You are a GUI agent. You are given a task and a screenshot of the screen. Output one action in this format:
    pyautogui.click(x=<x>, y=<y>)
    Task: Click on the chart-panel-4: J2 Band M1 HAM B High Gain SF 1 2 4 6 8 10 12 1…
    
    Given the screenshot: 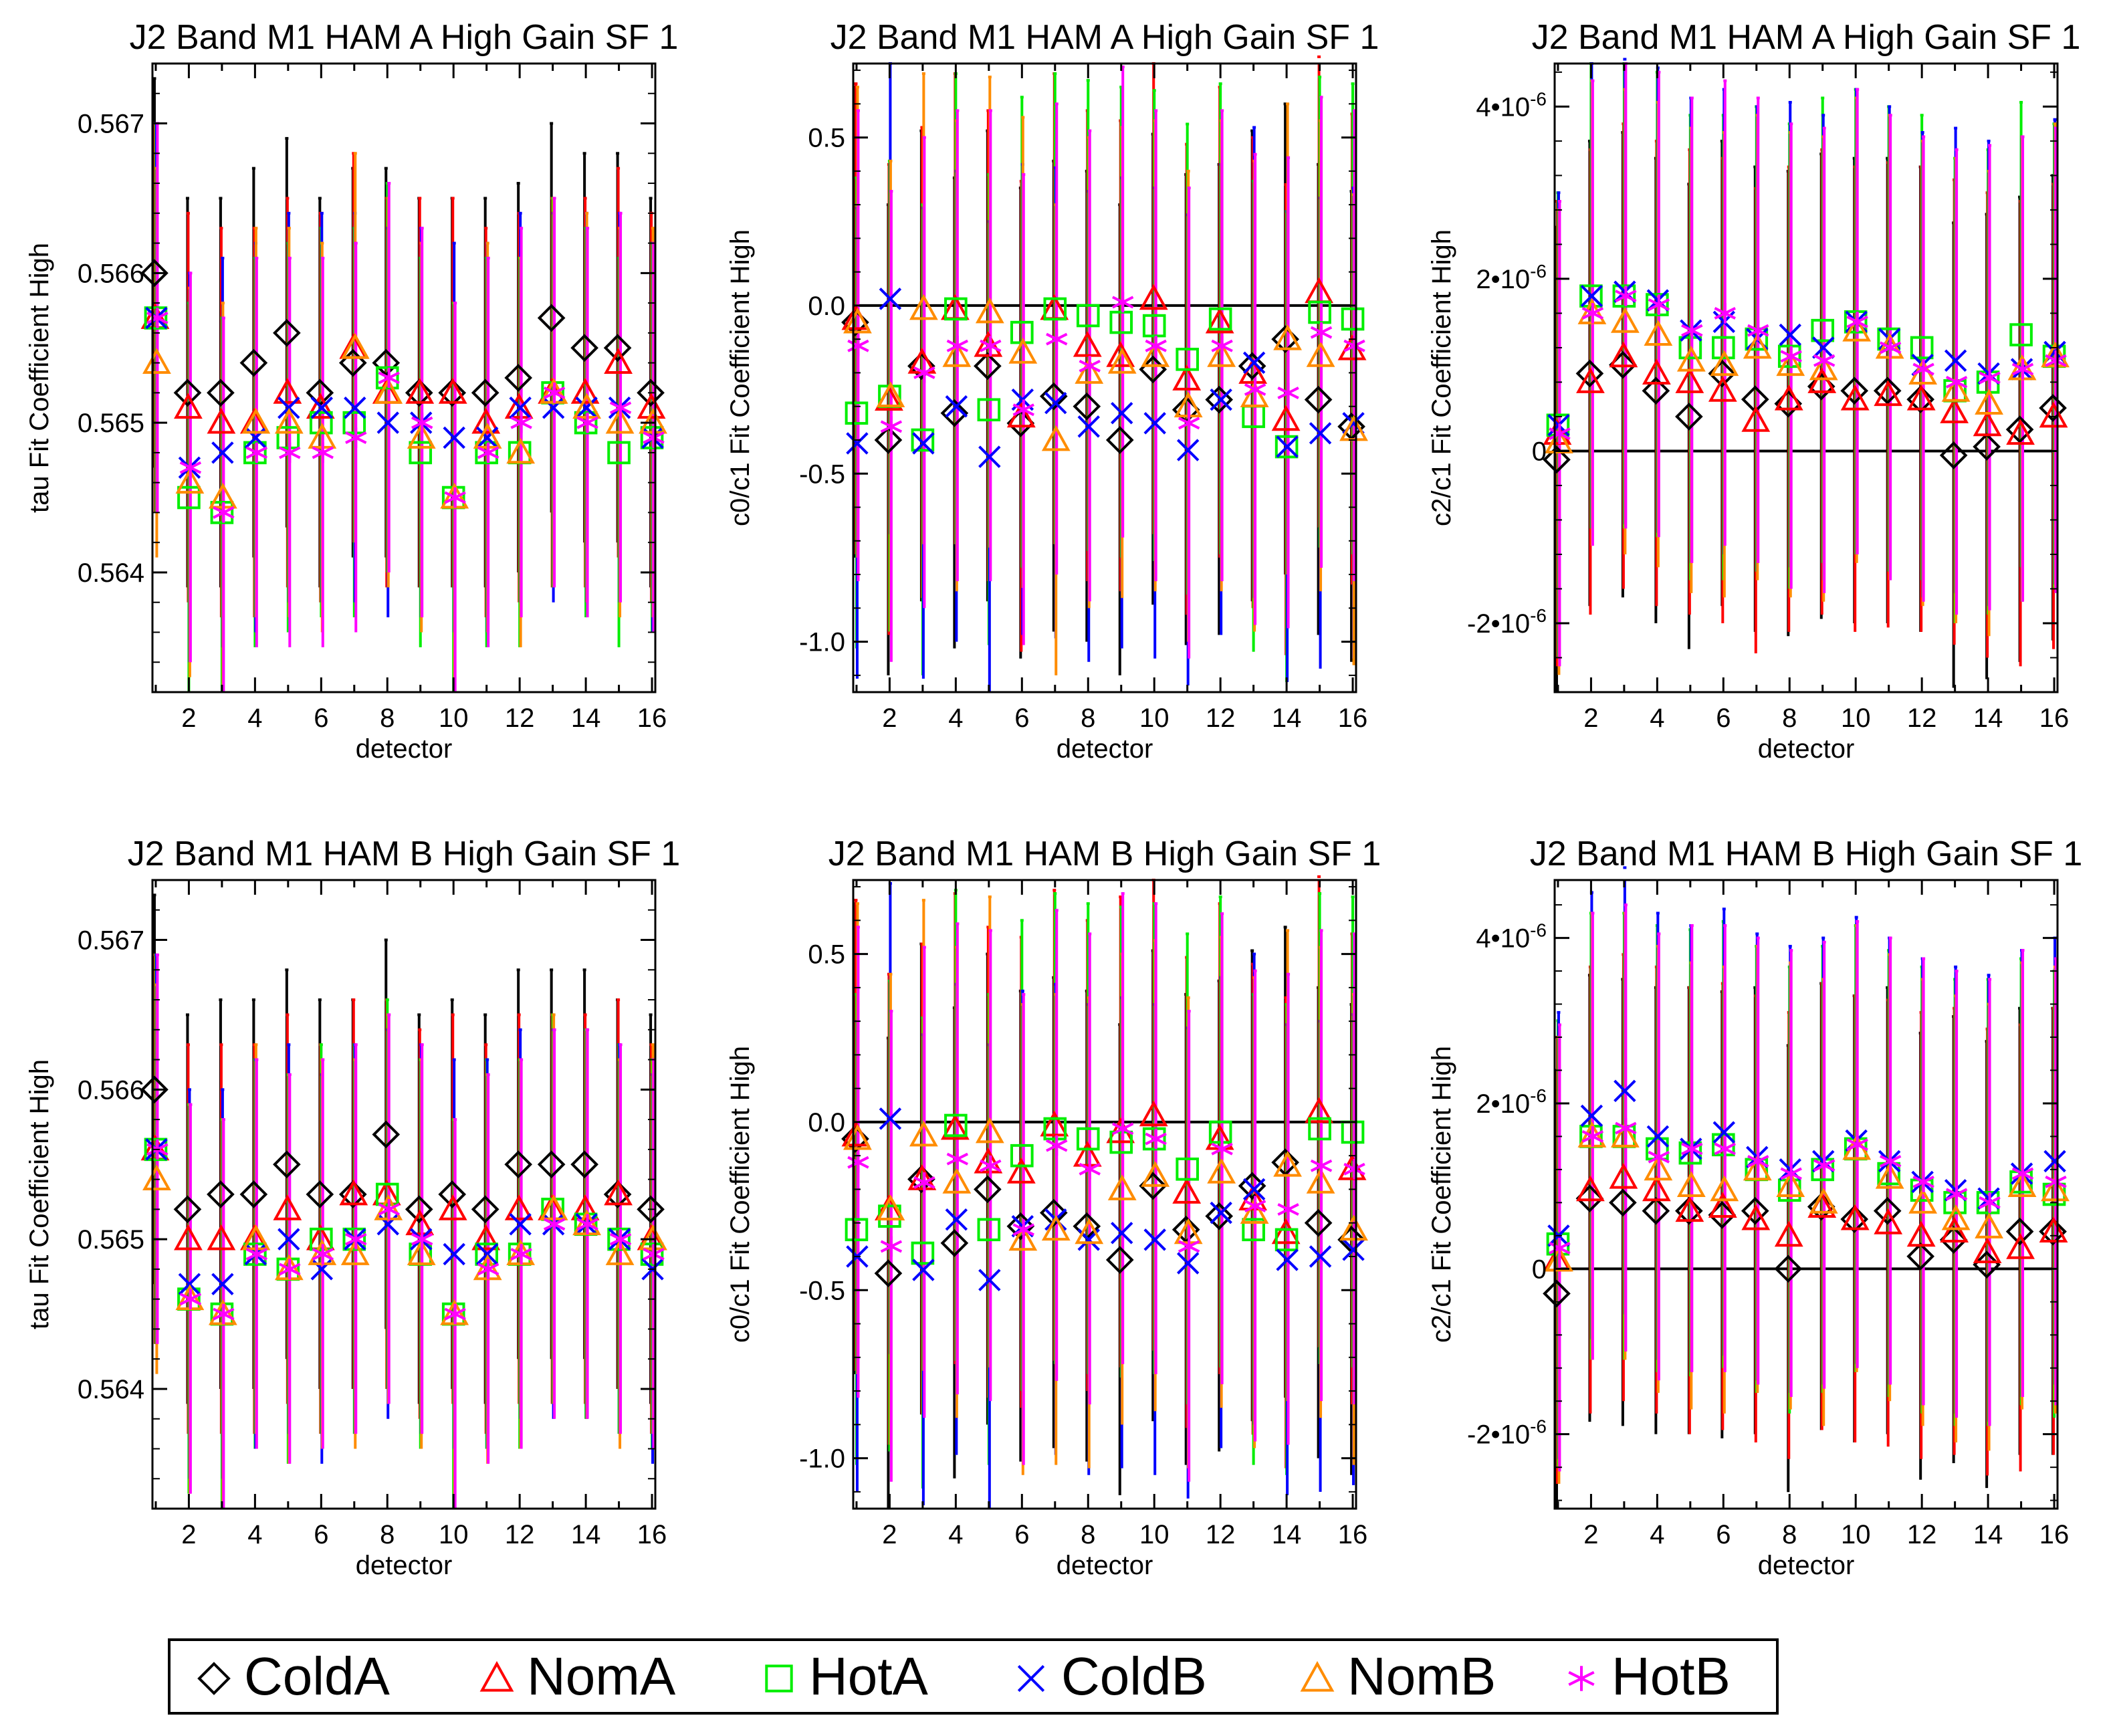 What is the action you would take?
    pyautogui.click(x=353, y=1207)
    